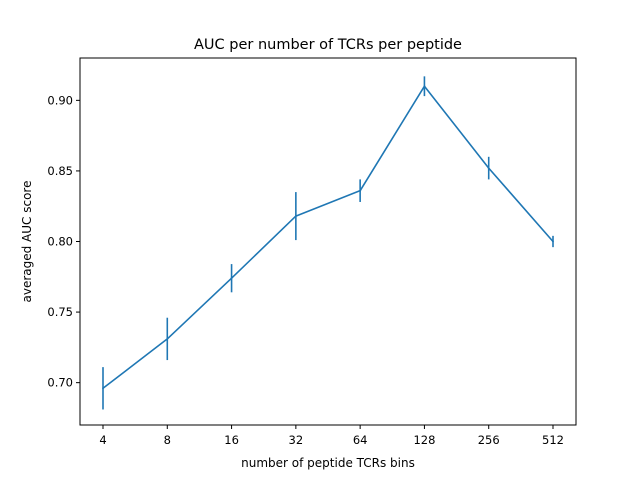 The width and height of the screenshot is (640, 484). Describe the element at coordinates (489, 440) in the screenshot. I see `x-tick-label: 256` at that location.